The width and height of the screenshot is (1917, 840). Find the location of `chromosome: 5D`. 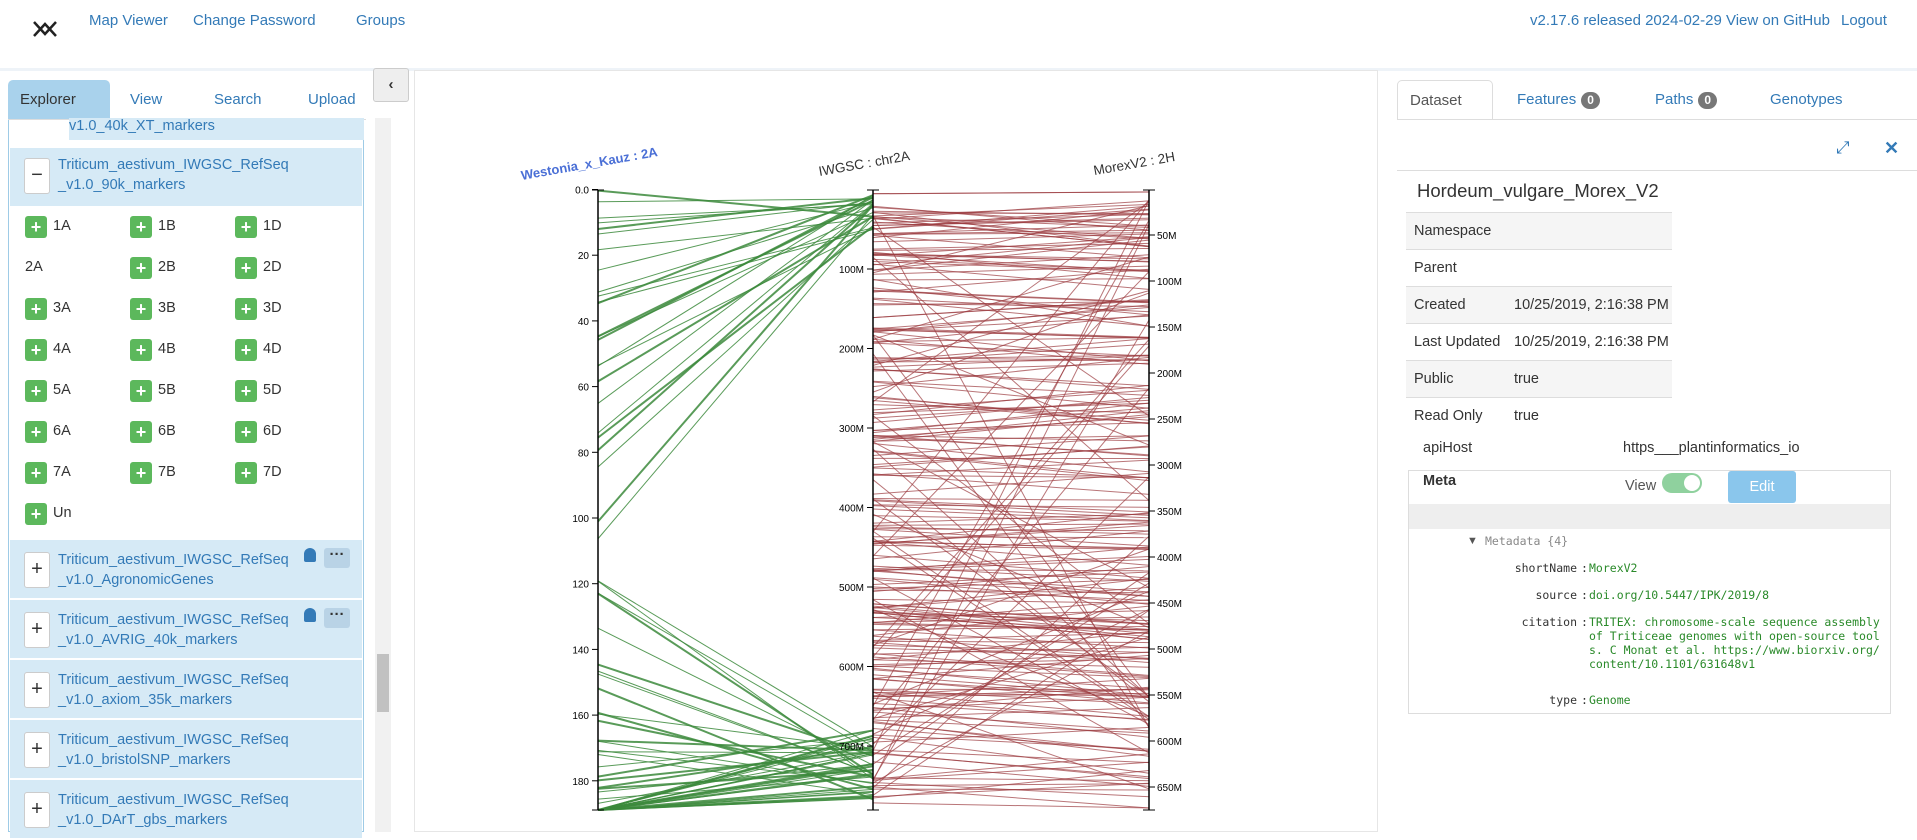

chromosome: 5D is located at coordinates (272, 390).